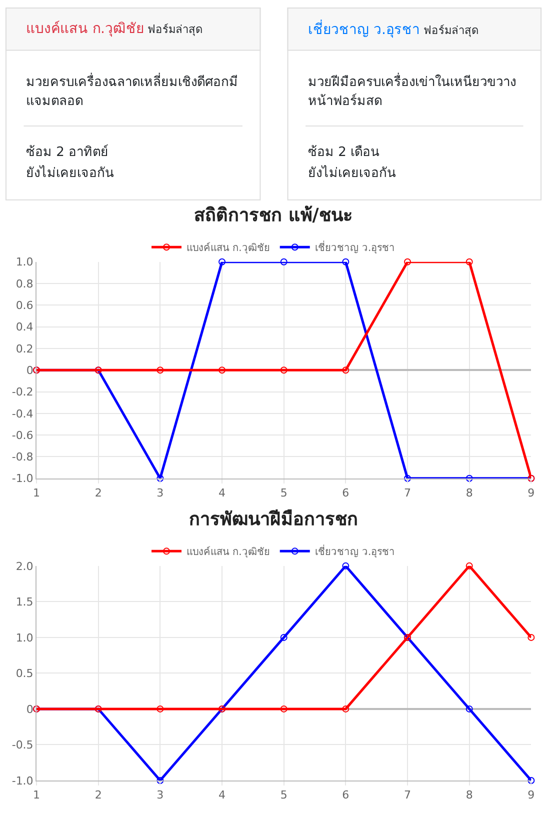 The width and height of the screenshot is (547, 816). Describe the element at coordinates (25, 327) in the screenshot. I see `y-tick-label: 0.4` at that location.